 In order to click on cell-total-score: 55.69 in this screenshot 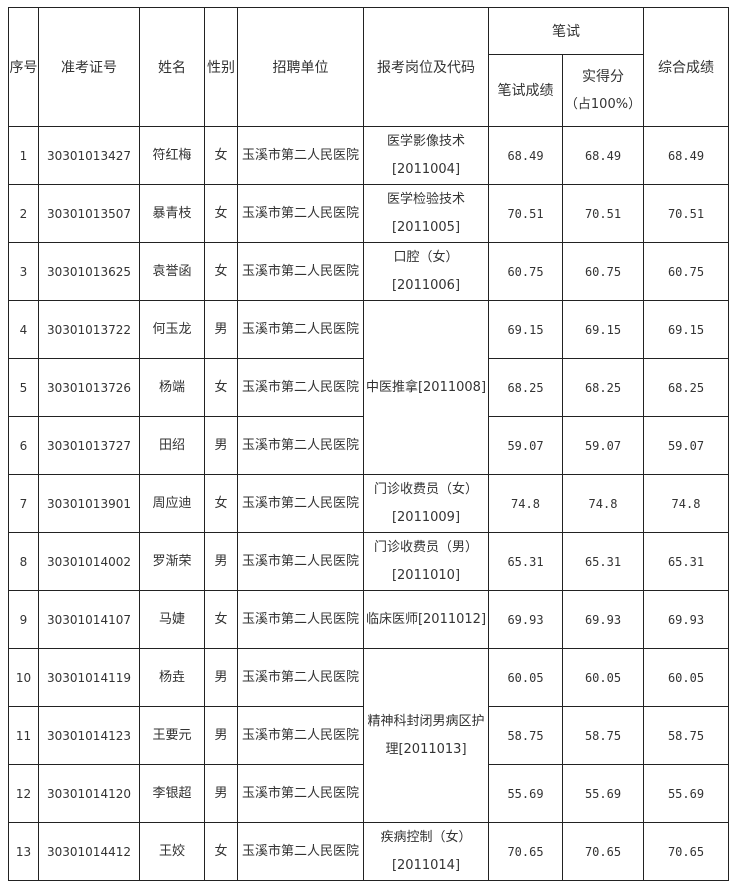, I will do `click(686, 793)`.